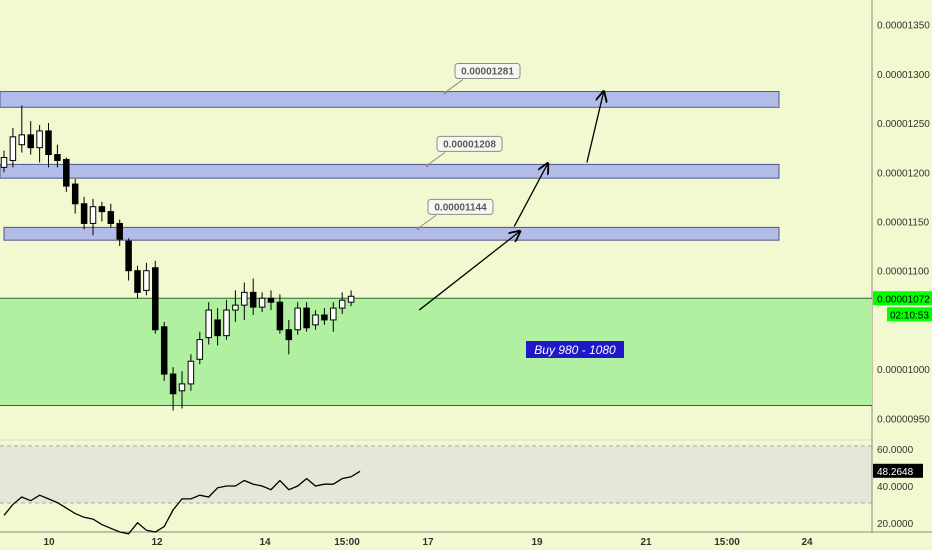  Describe the element at coordinates (909, 315) in the screenshot. I see `countdown-value: 02:10:53` at that location.